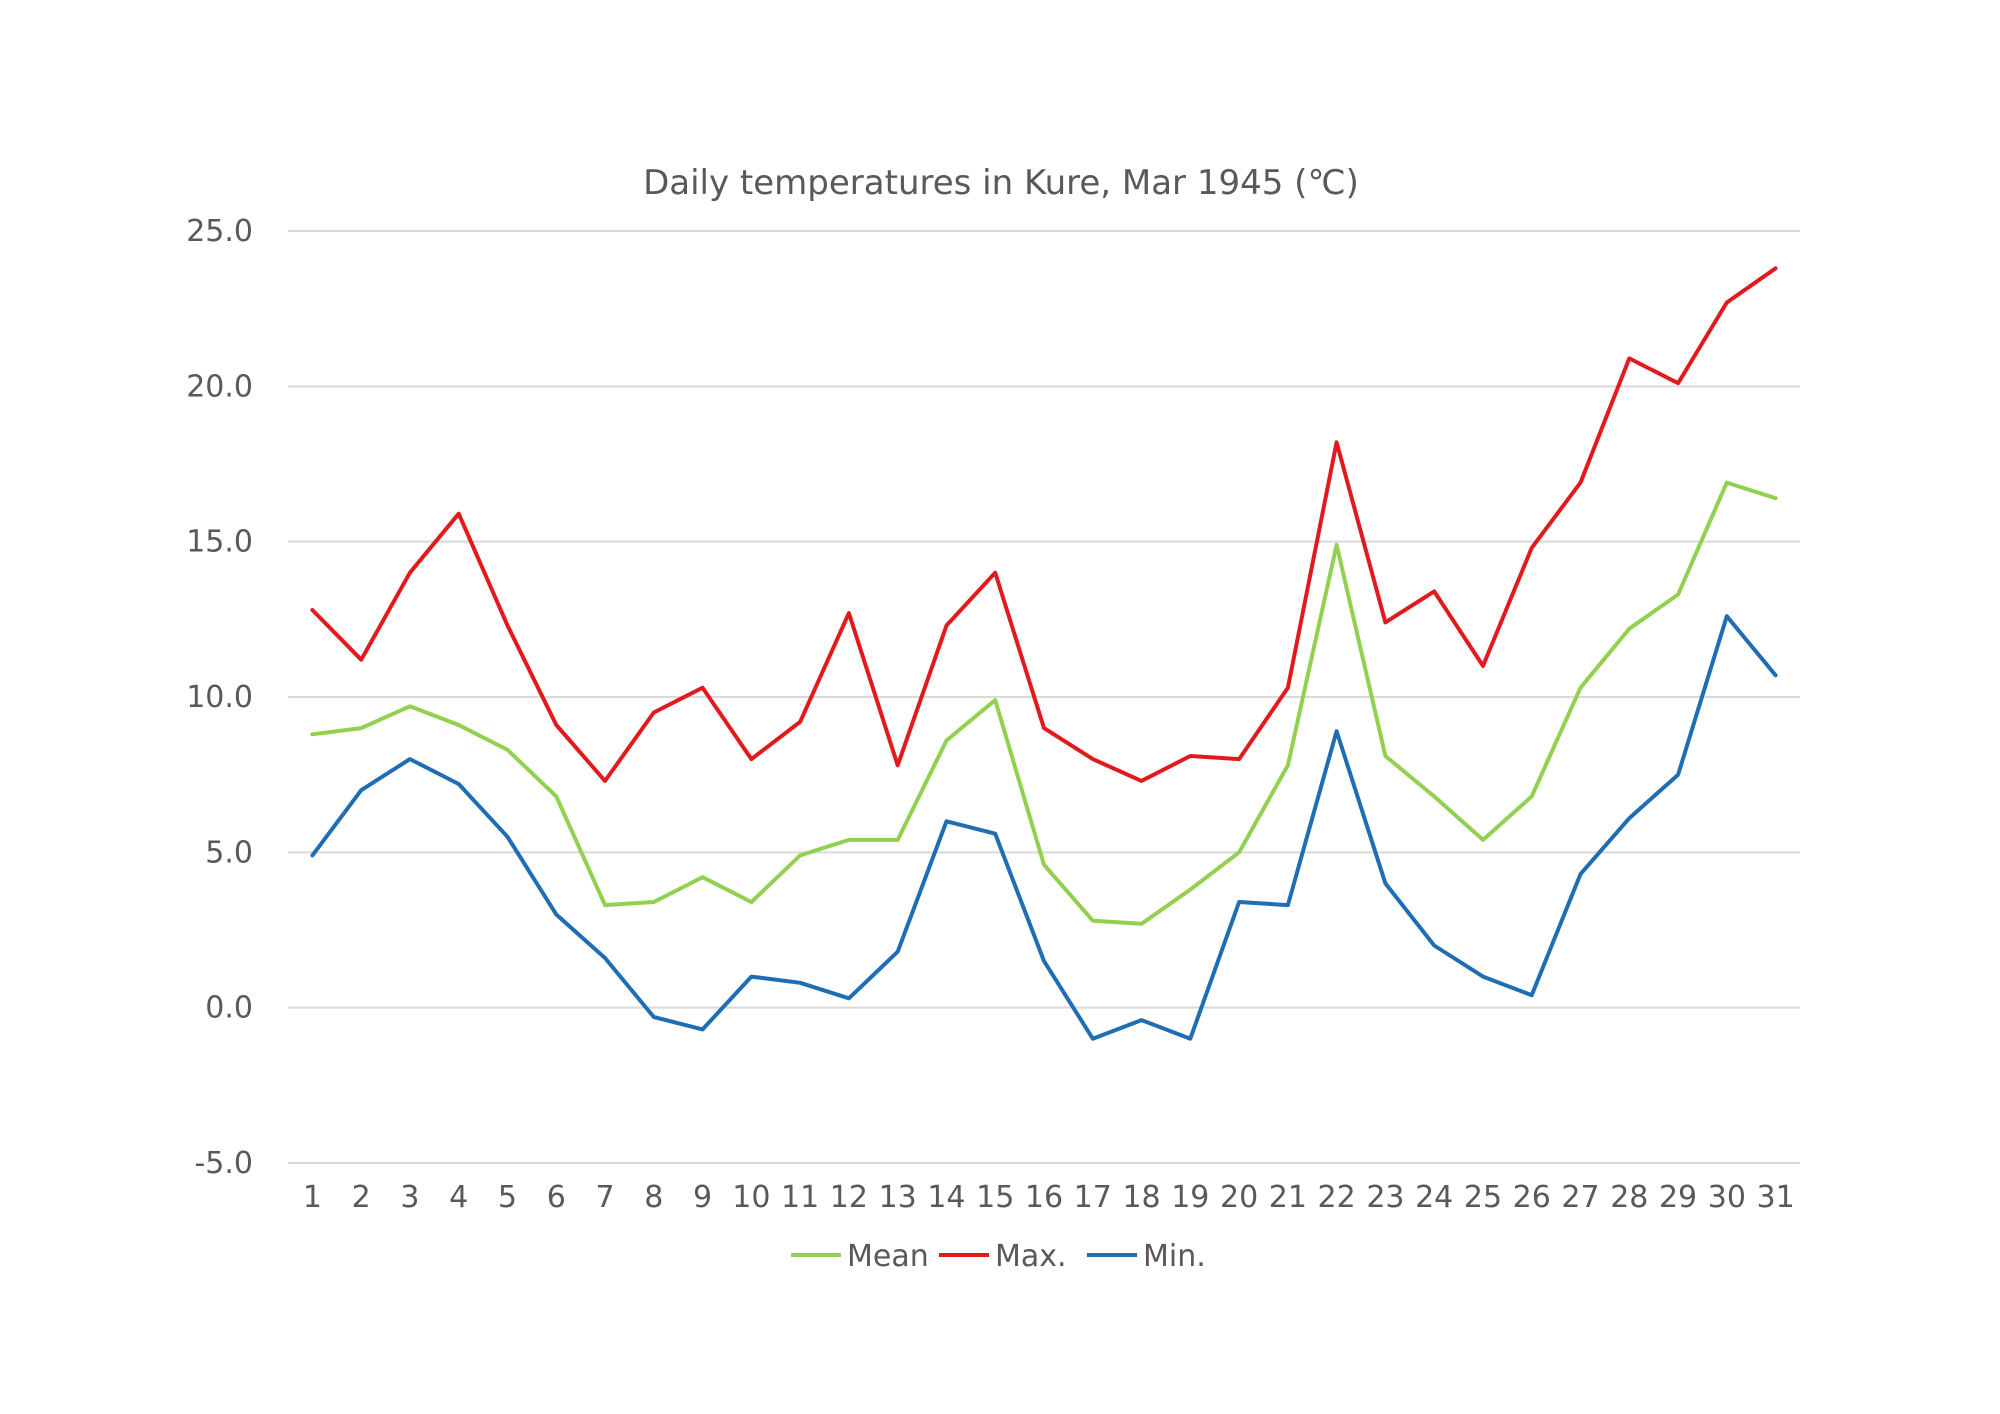  What do you see at coordinates (702, 1197) in the screenshot?
I see `x-tick-label: 9` at bounding box center [702, 1197].